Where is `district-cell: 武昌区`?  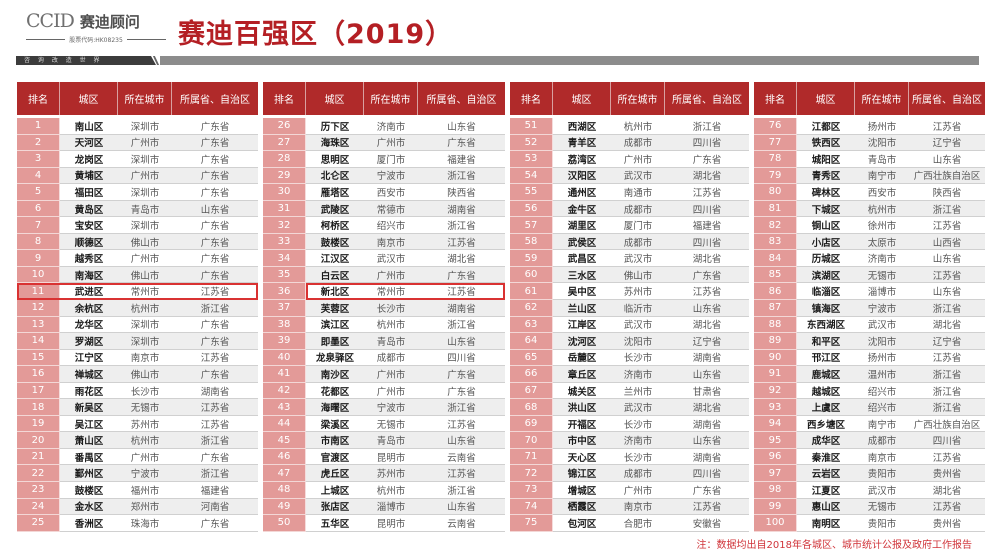 district-cell: 武昌区 is located at coordinates (582, 258).